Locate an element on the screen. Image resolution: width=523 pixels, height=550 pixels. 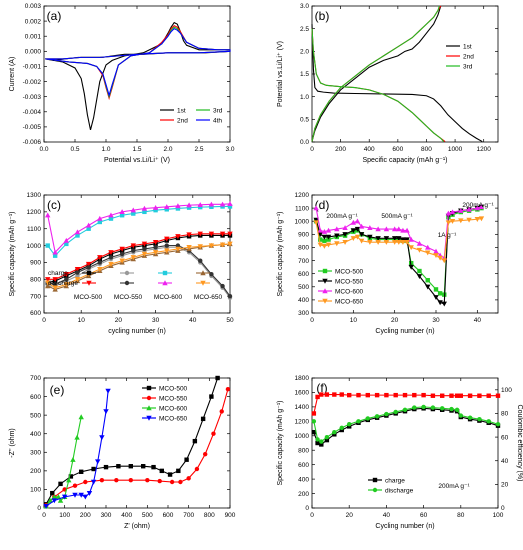
x-tick-label: 200 is located at coordinates (85, 515).